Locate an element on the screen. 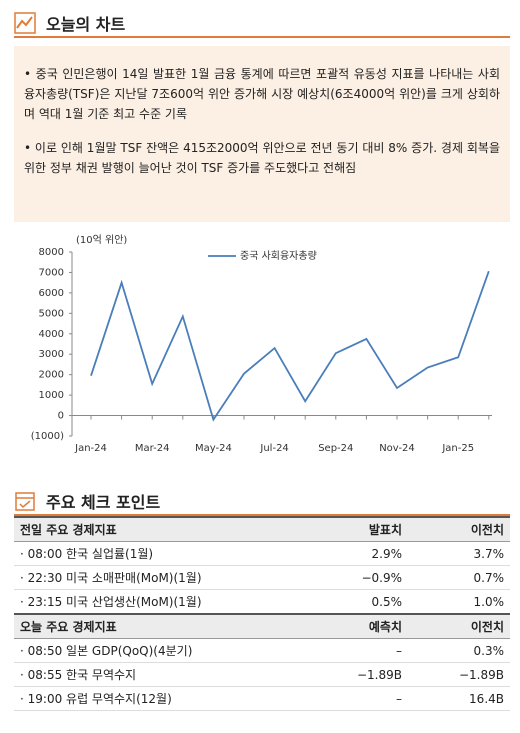 Image resolution: width=520 pixels, height=733 pixels. row: · 08:50 일본 GDP(QoQ)(4분기) –0.3% is located at coordinates (262, 650).